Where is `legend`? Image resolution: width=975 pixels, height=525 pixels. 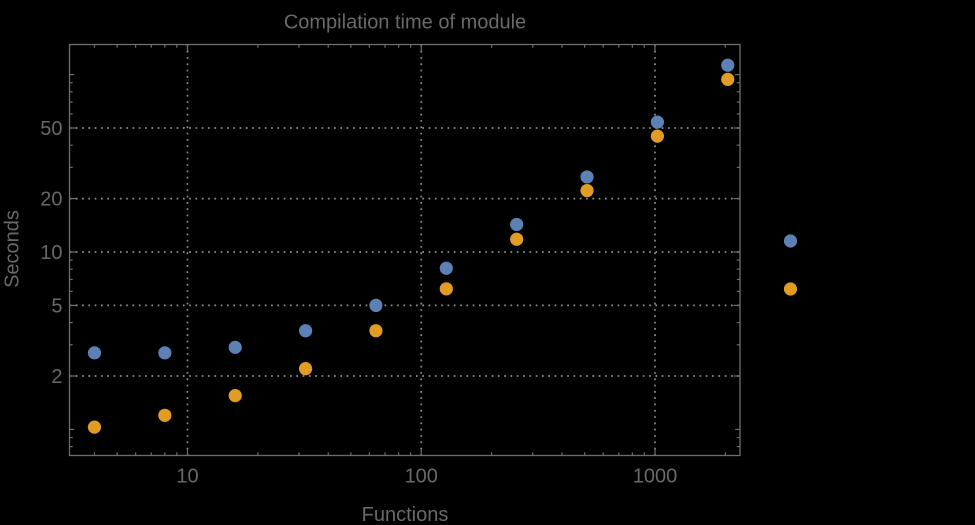 legend is located at coordinates (790, 265).